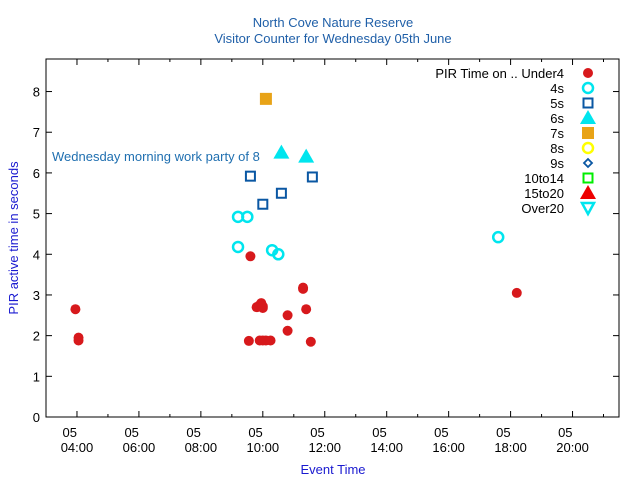 The height and width of the screenshot is (480, 640). Describe the element at coordinates (139, 447) in the screenshot. I see `x-tick-time-label: 06:00` at that location.